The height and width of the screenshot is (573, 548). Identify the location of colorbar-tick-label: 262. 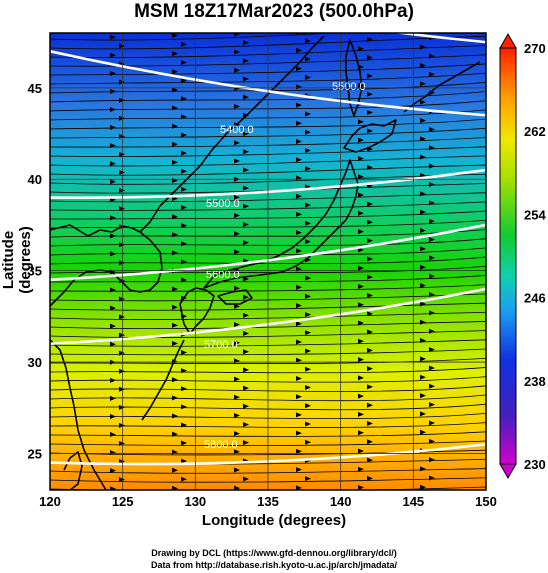
(535, 131).